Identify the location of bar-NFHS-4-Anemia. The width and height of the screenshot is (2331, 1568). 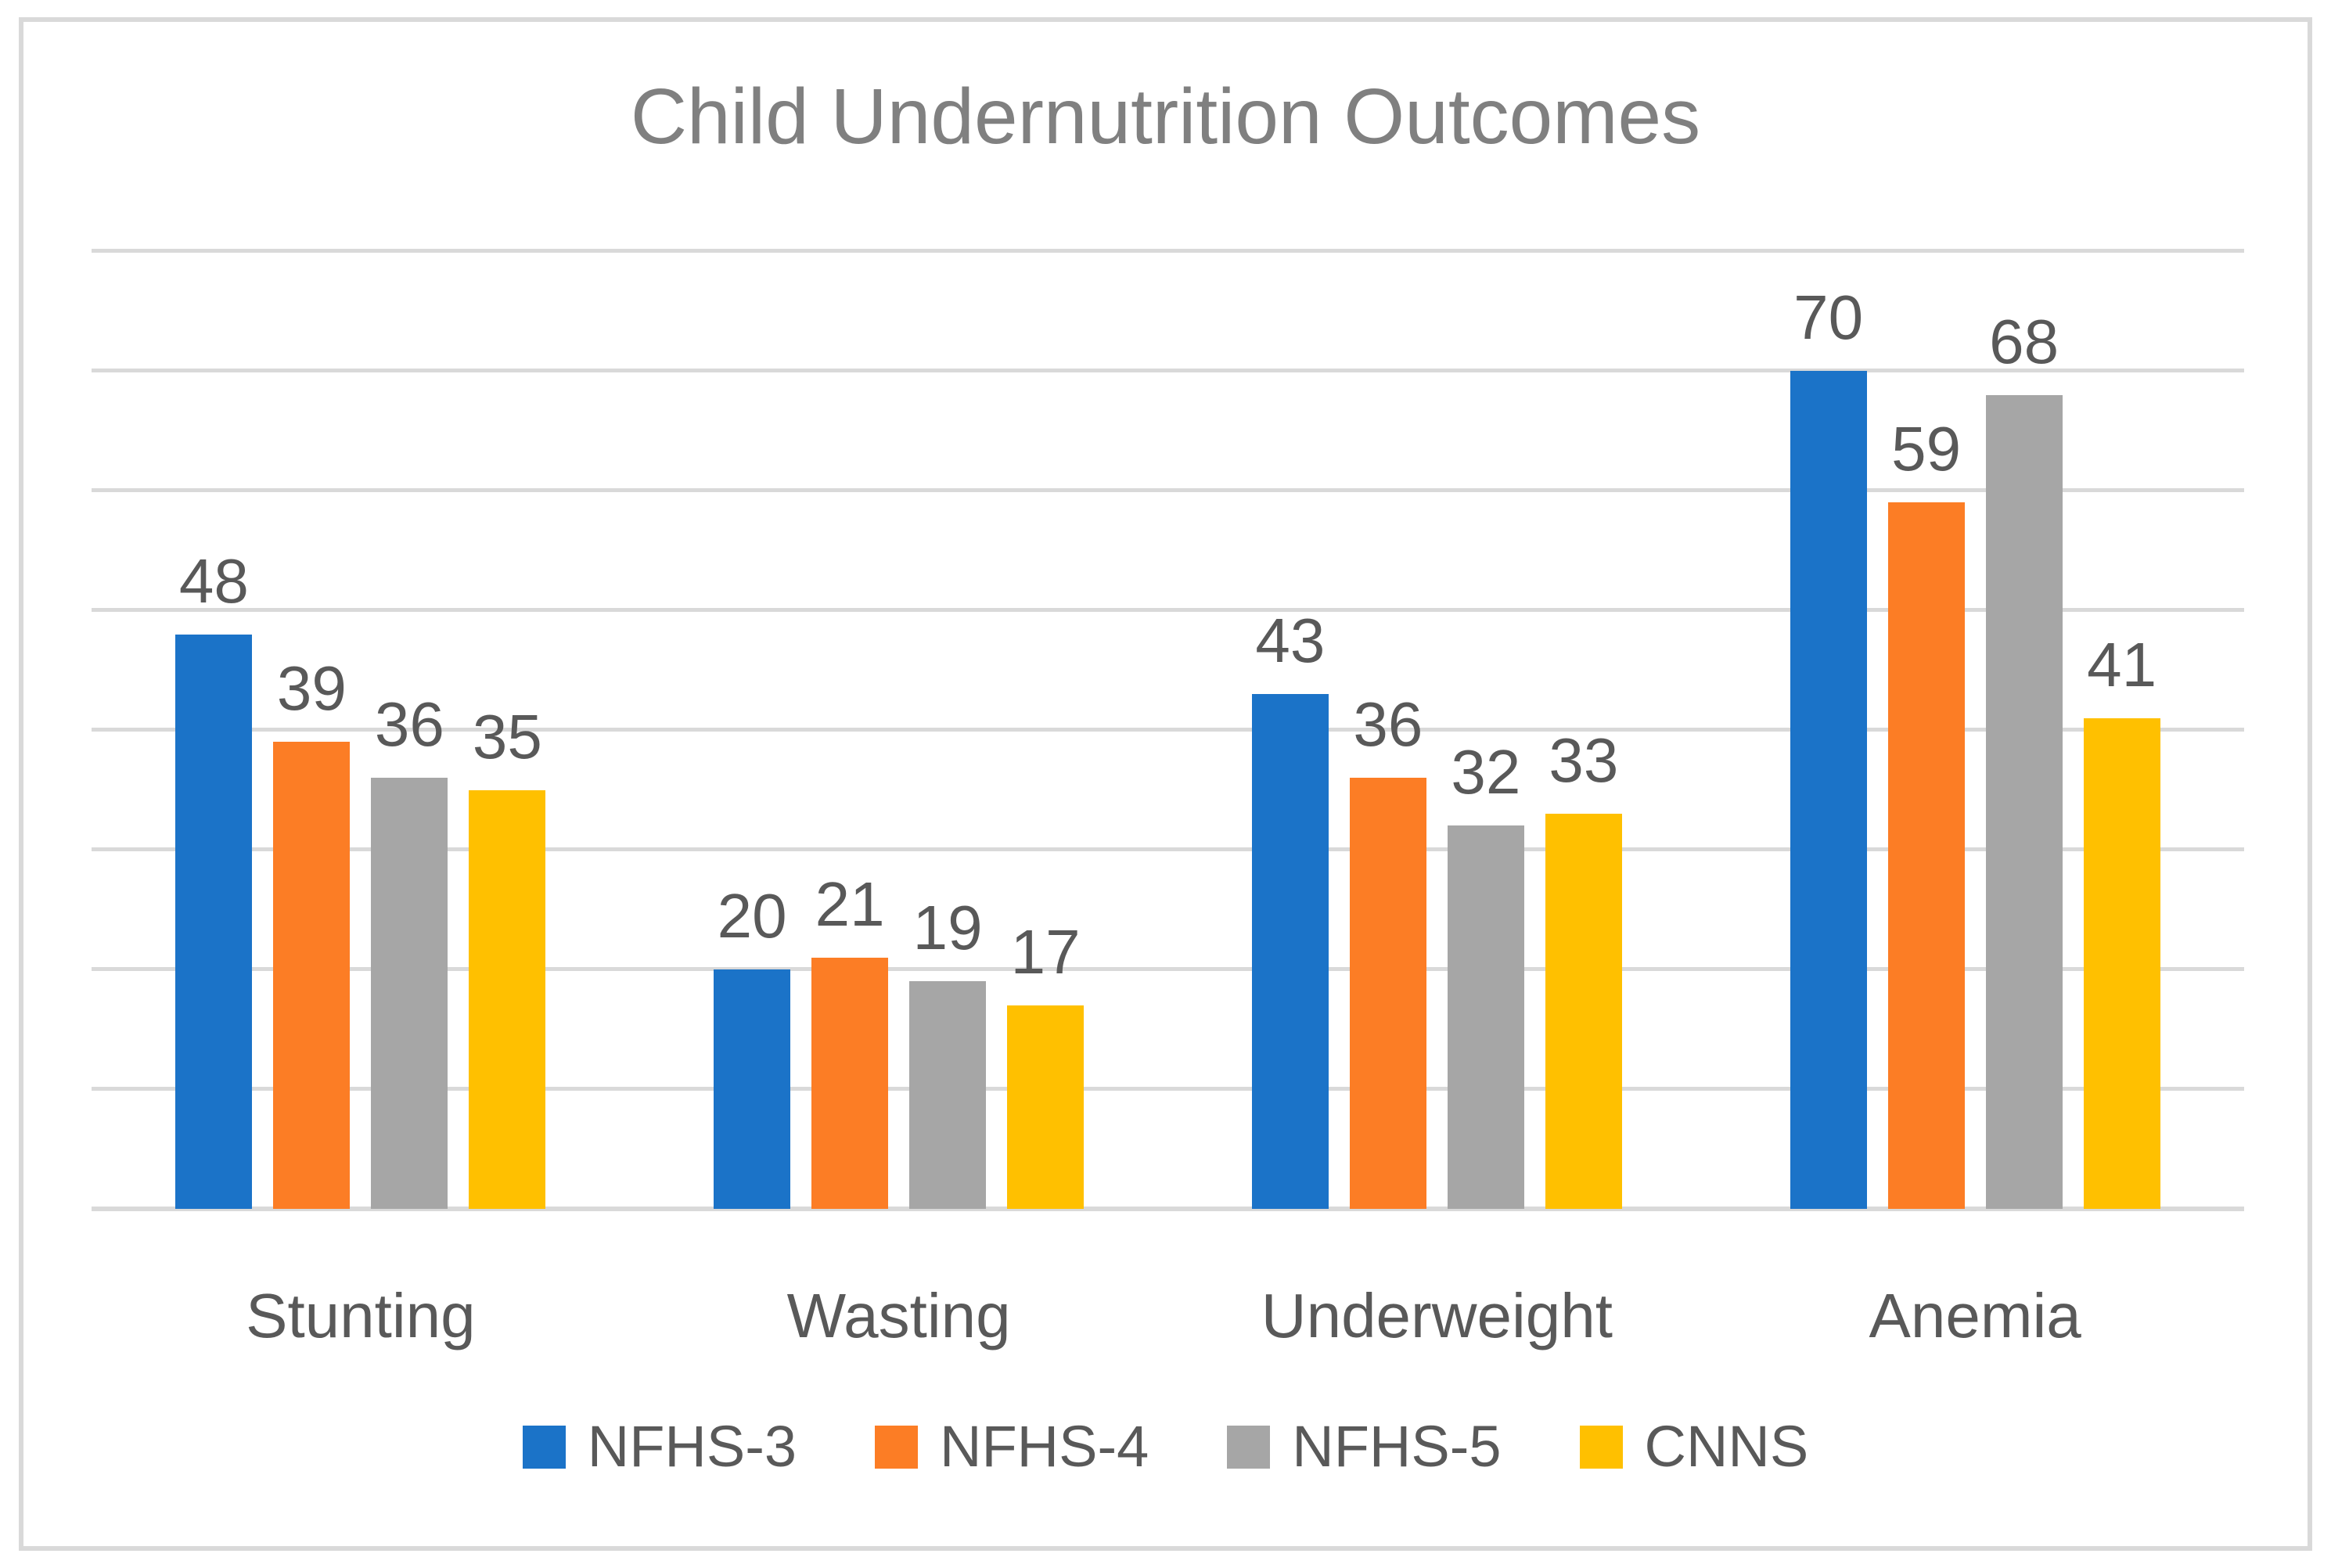
(1926, 856).